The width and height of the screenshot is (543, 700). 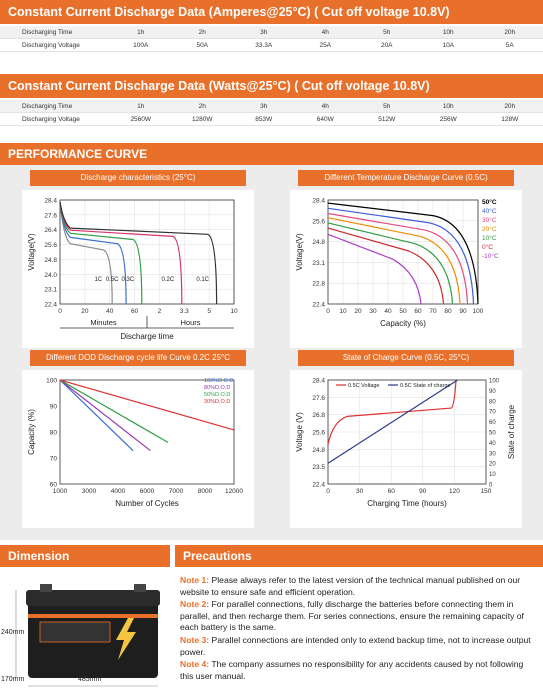 I want to click on dimension-label: 240mm, so click(x=13, y=632).